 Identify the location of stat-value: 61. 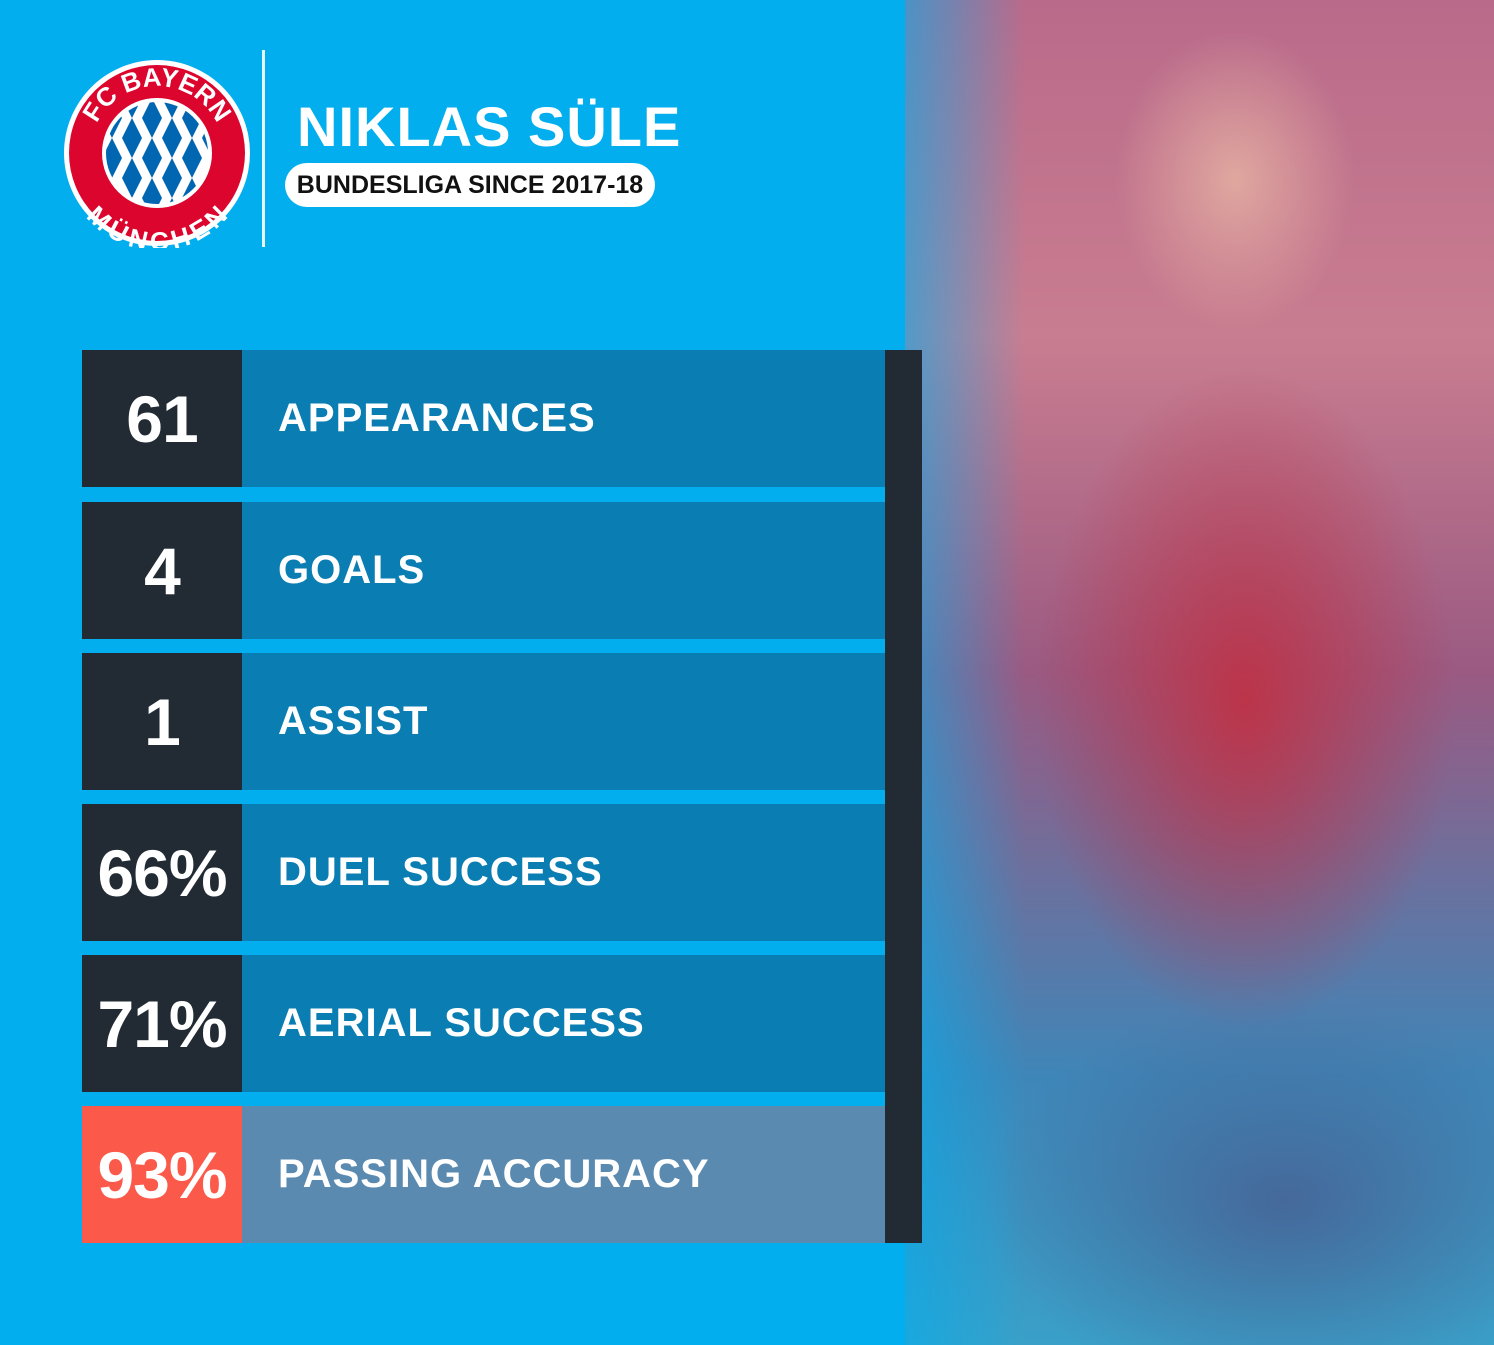
(162, 418).